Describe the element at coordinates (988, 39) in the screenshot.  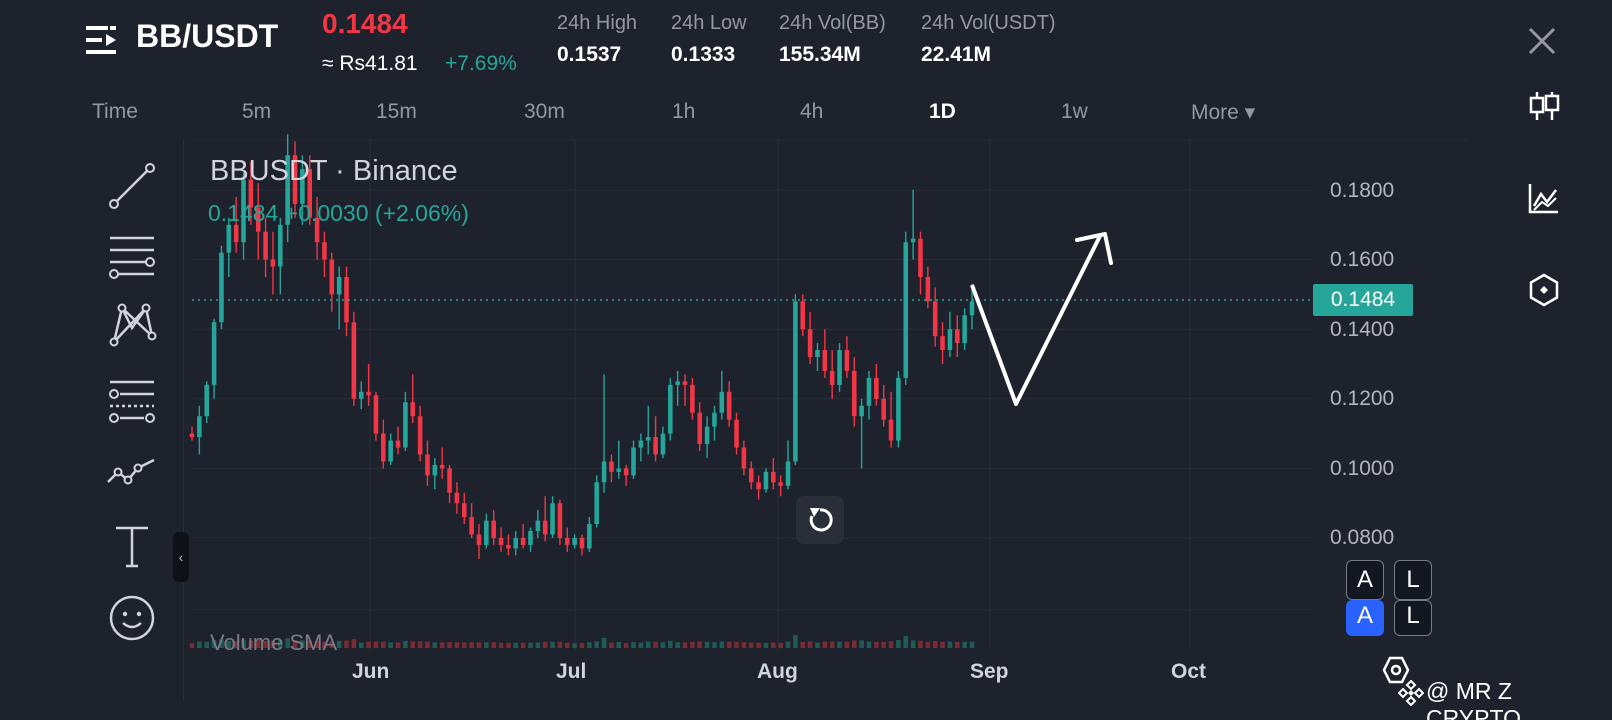
I see `stat-24h-vol-usdt: 24h Vol(USDT) 22.41M` at that location.